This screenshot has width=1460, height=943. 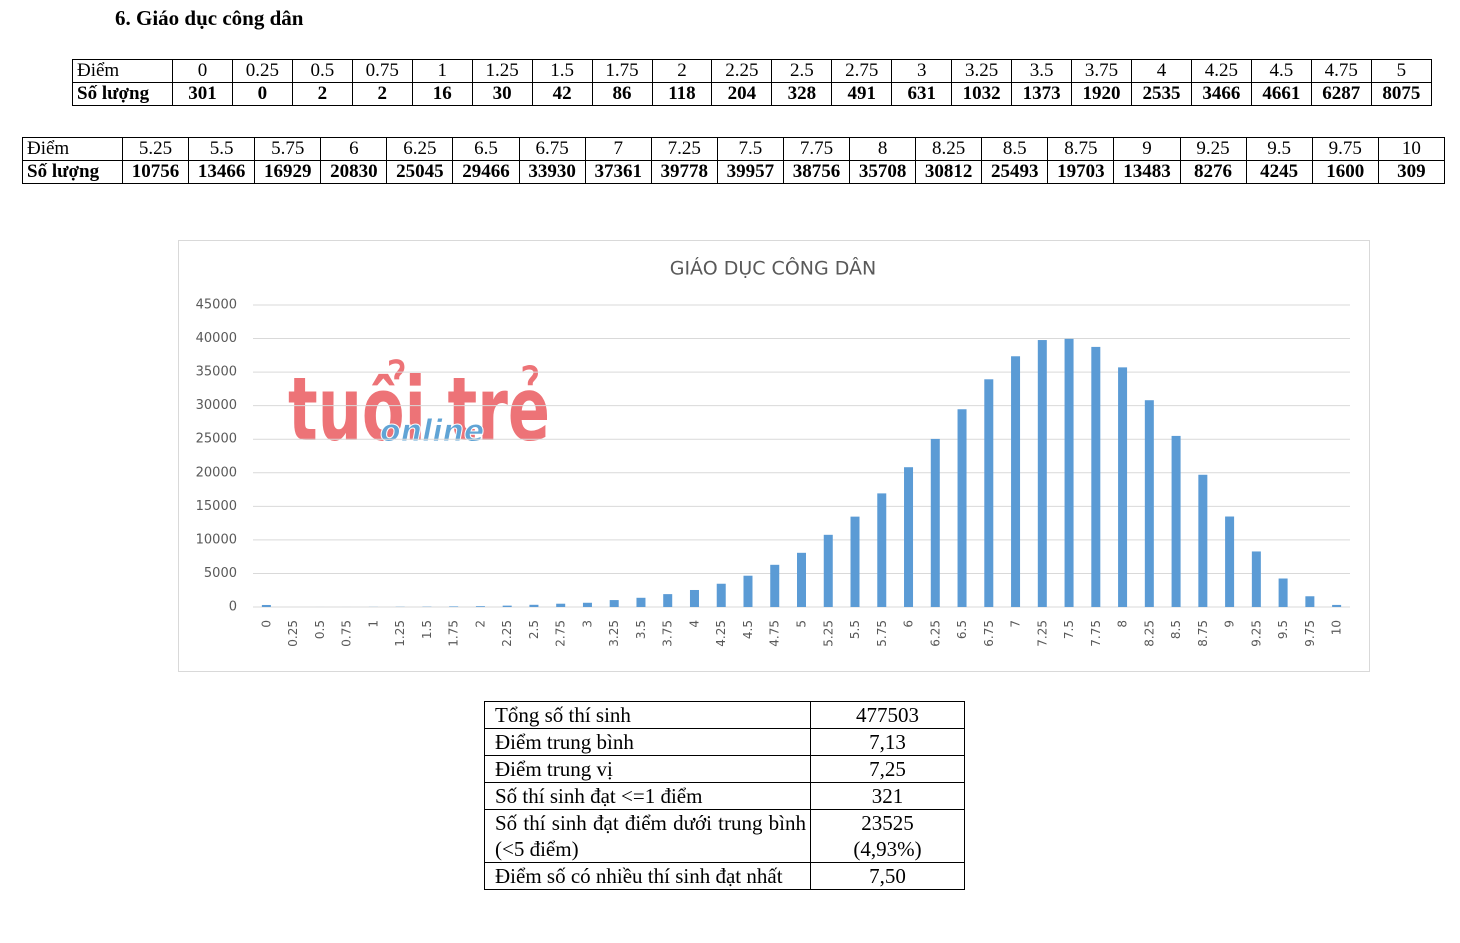 I want to click on x-tick-label: 2.75, so click(x=561, y=633).